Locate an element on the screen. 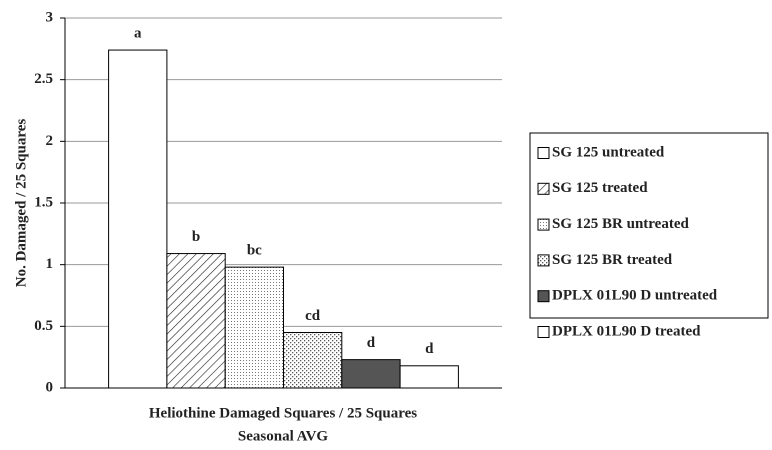  y-tick-label: 3 is located at coordinates (50, 17).